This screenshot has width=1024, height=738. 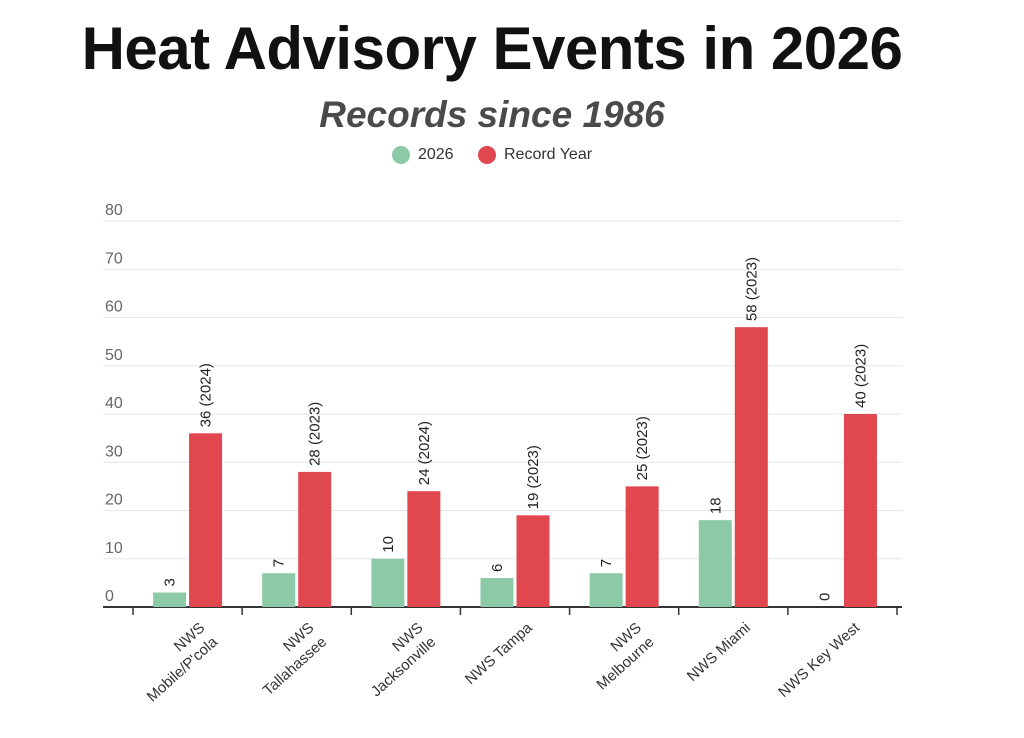 What do you see at coordinates (424, 453) in the screenshot?
I see `value-label-record-year: 24 (2024)` at bounding box center [424, 453].